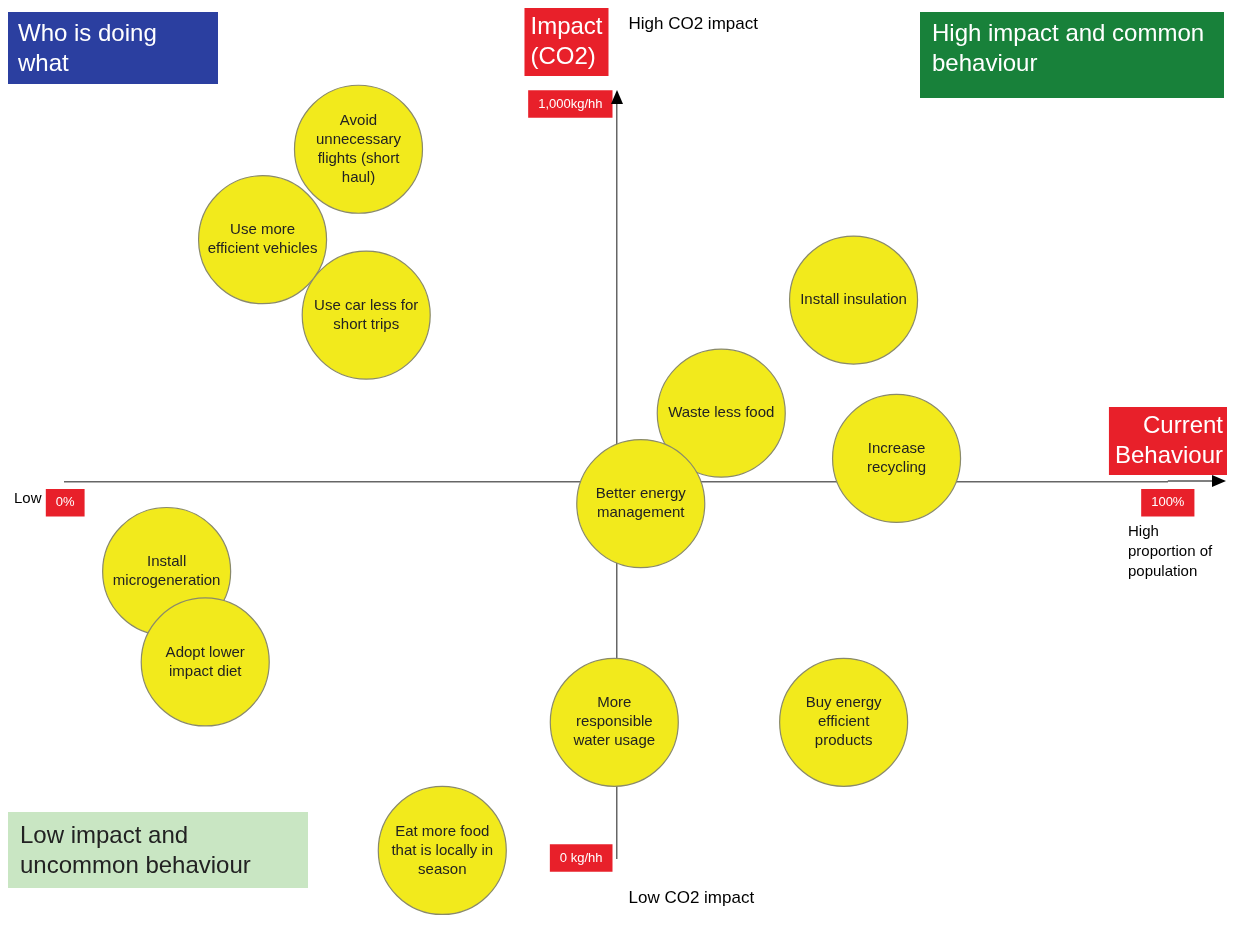 The image size is (1233, 925). Describe the element at coordinates (570, 103) in the screenshot. I see `y-tick-label: 1,000kg/hh` at that location.